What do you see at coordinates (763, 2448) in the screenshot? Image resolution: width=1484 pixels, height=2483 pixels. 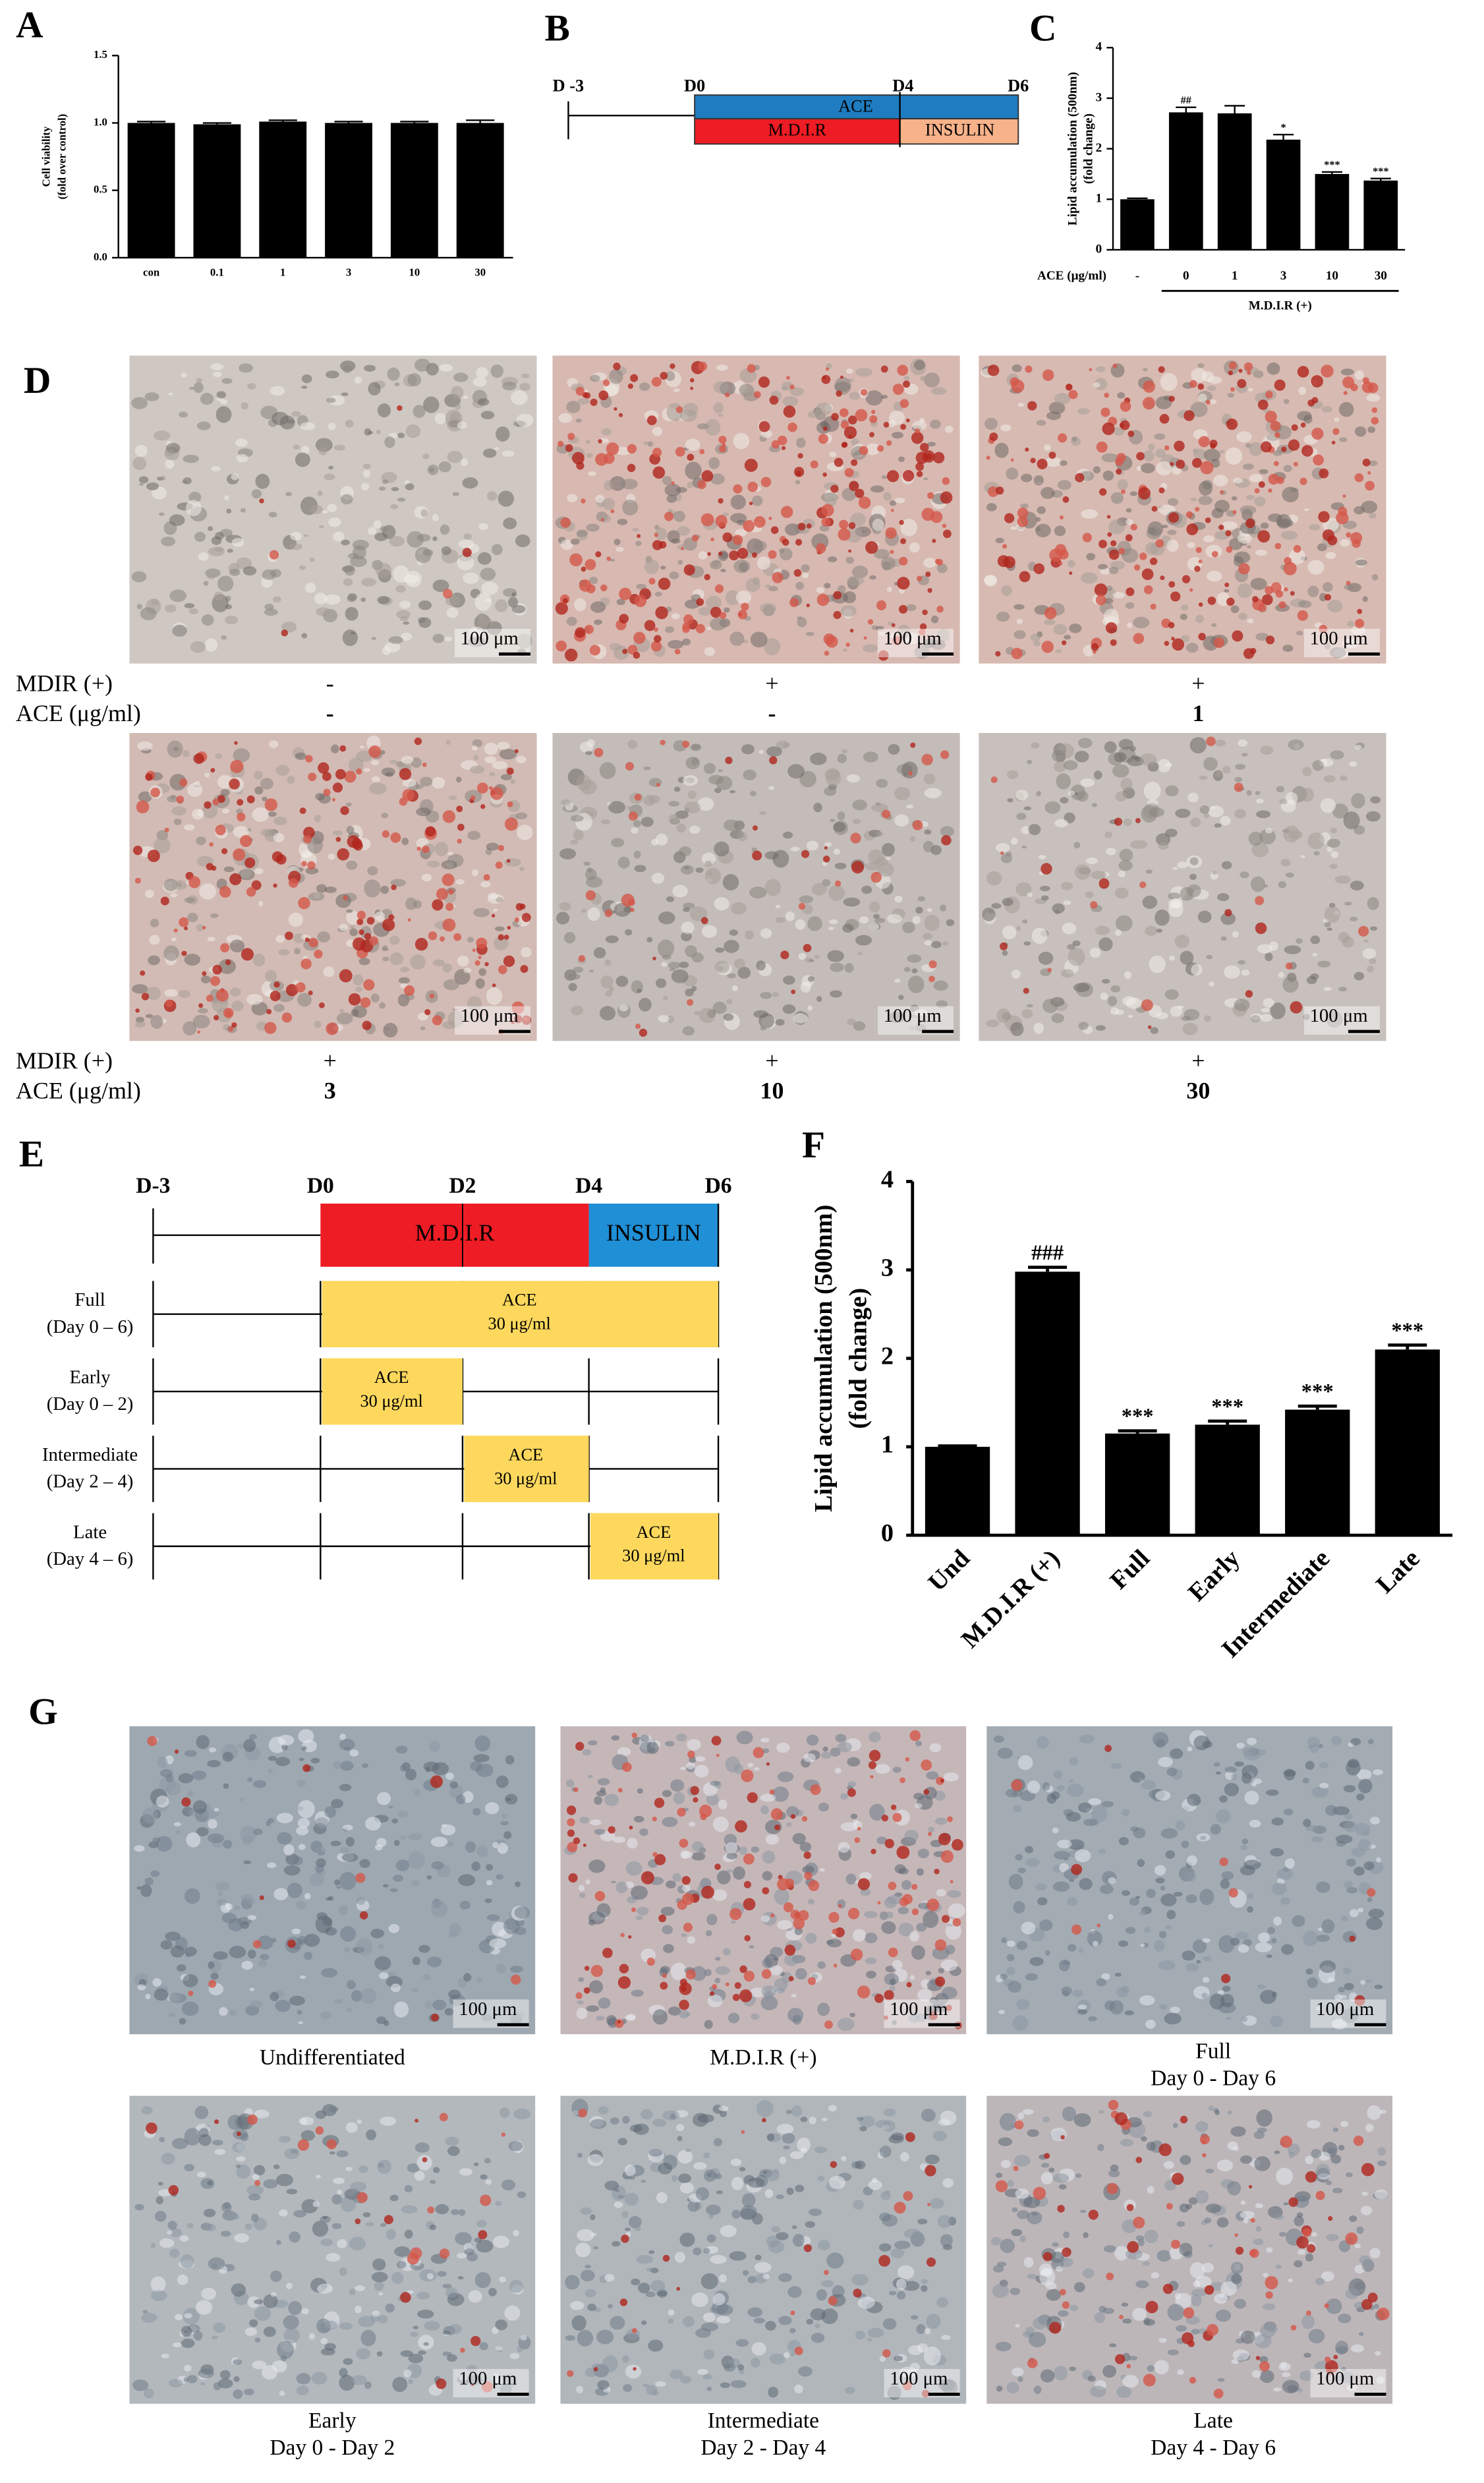 I see `caption: Day 2 - Day 4` at bounding box center [763, 2448].